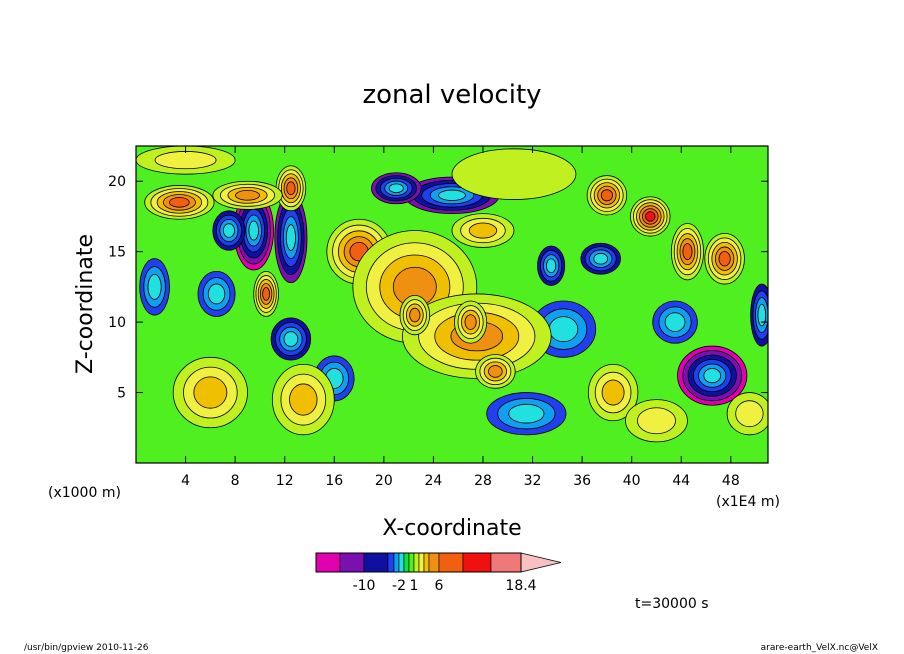 The width and height of the screenshot is (904, 654). What do you see at coordinates (451, 95) in the screenshot?
I see `chart-title: zonal velocity` at bounding box center [451, 95].